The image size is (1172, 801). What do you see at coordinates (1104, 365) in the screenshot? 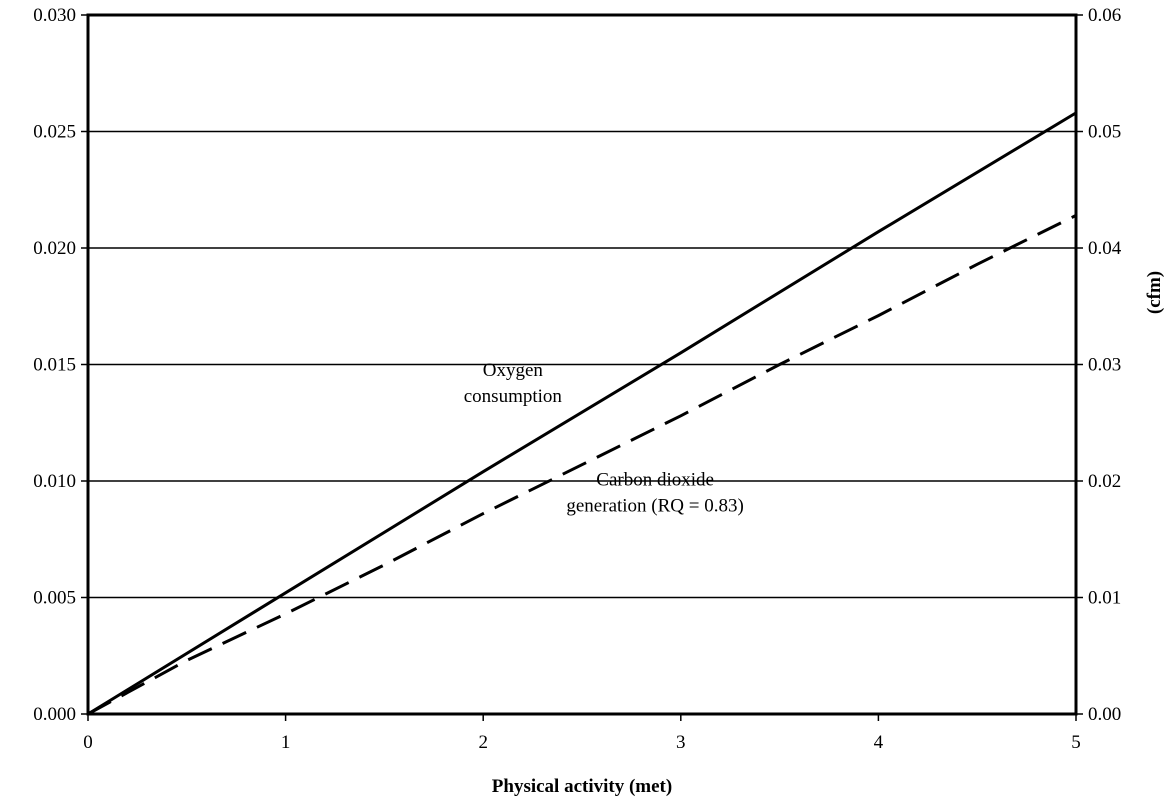
I see `y2-tick-label: 0.03` at bounding box center [1104, 365].